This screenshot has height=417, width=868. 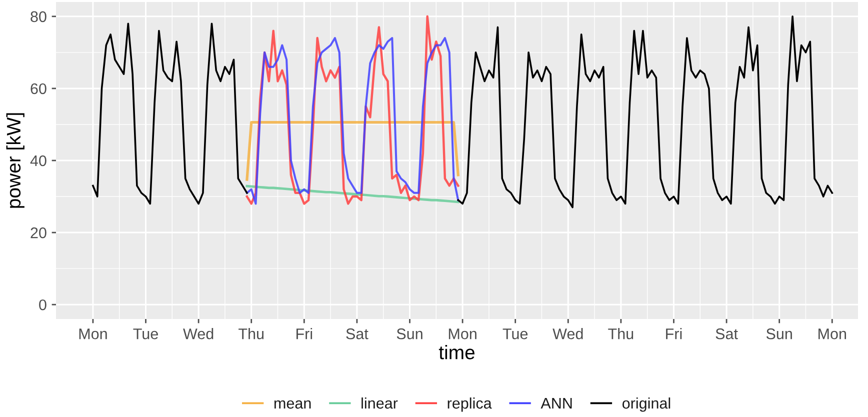 What do you see at coordinates (42, 304) in the screenshot?
I see `y-tick-label: 0` at bounding box center [42, 304].